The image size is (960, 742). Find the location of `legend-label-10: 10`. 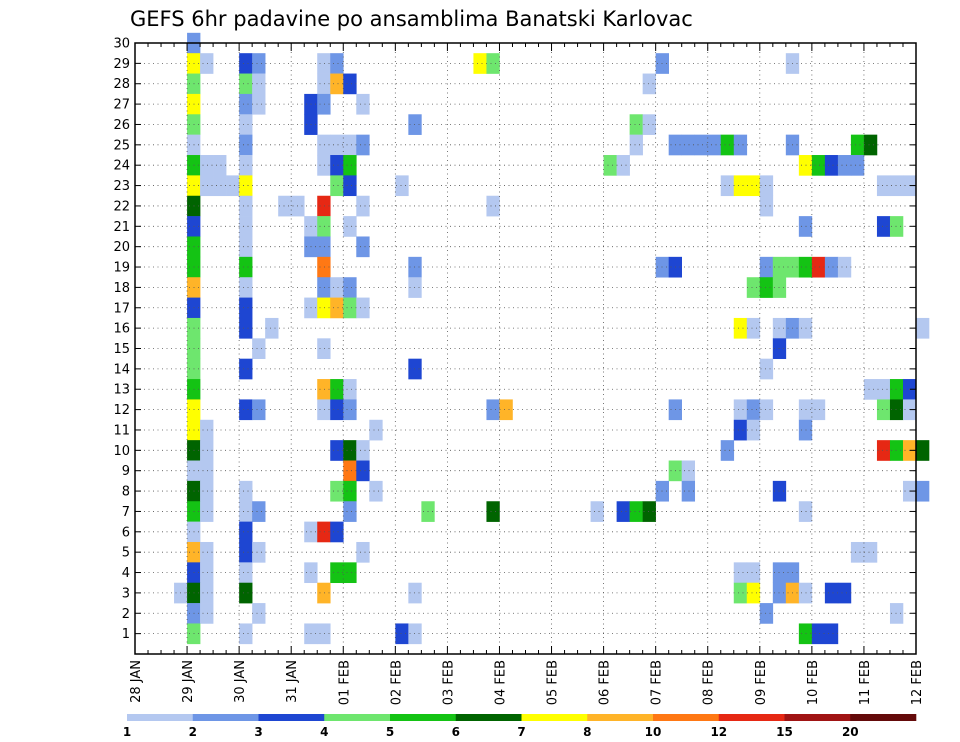

legend-label-10: 10 is located at coordinates (653, 732).